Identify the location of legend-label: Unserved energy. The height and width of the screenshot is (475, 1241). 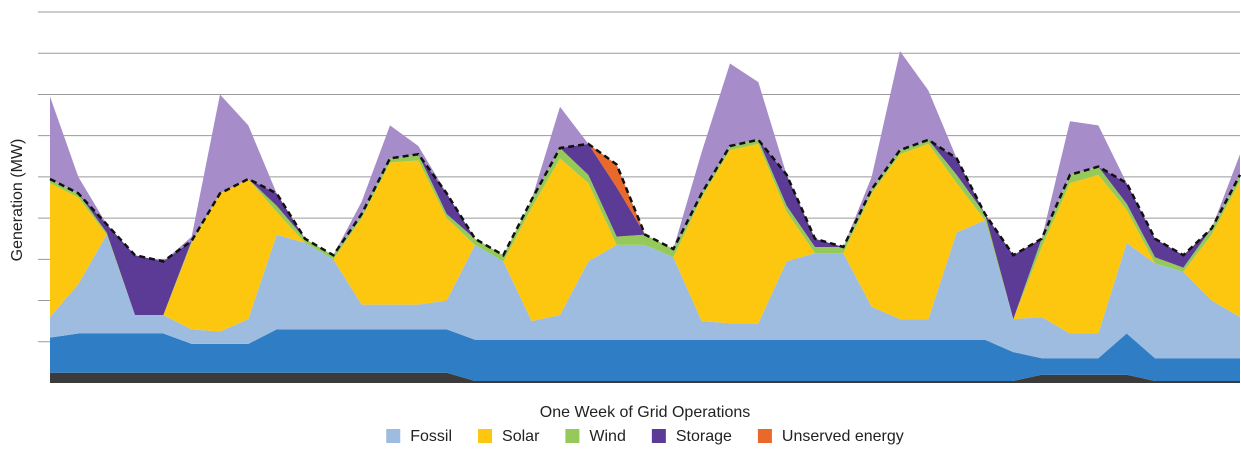
(843, 436).